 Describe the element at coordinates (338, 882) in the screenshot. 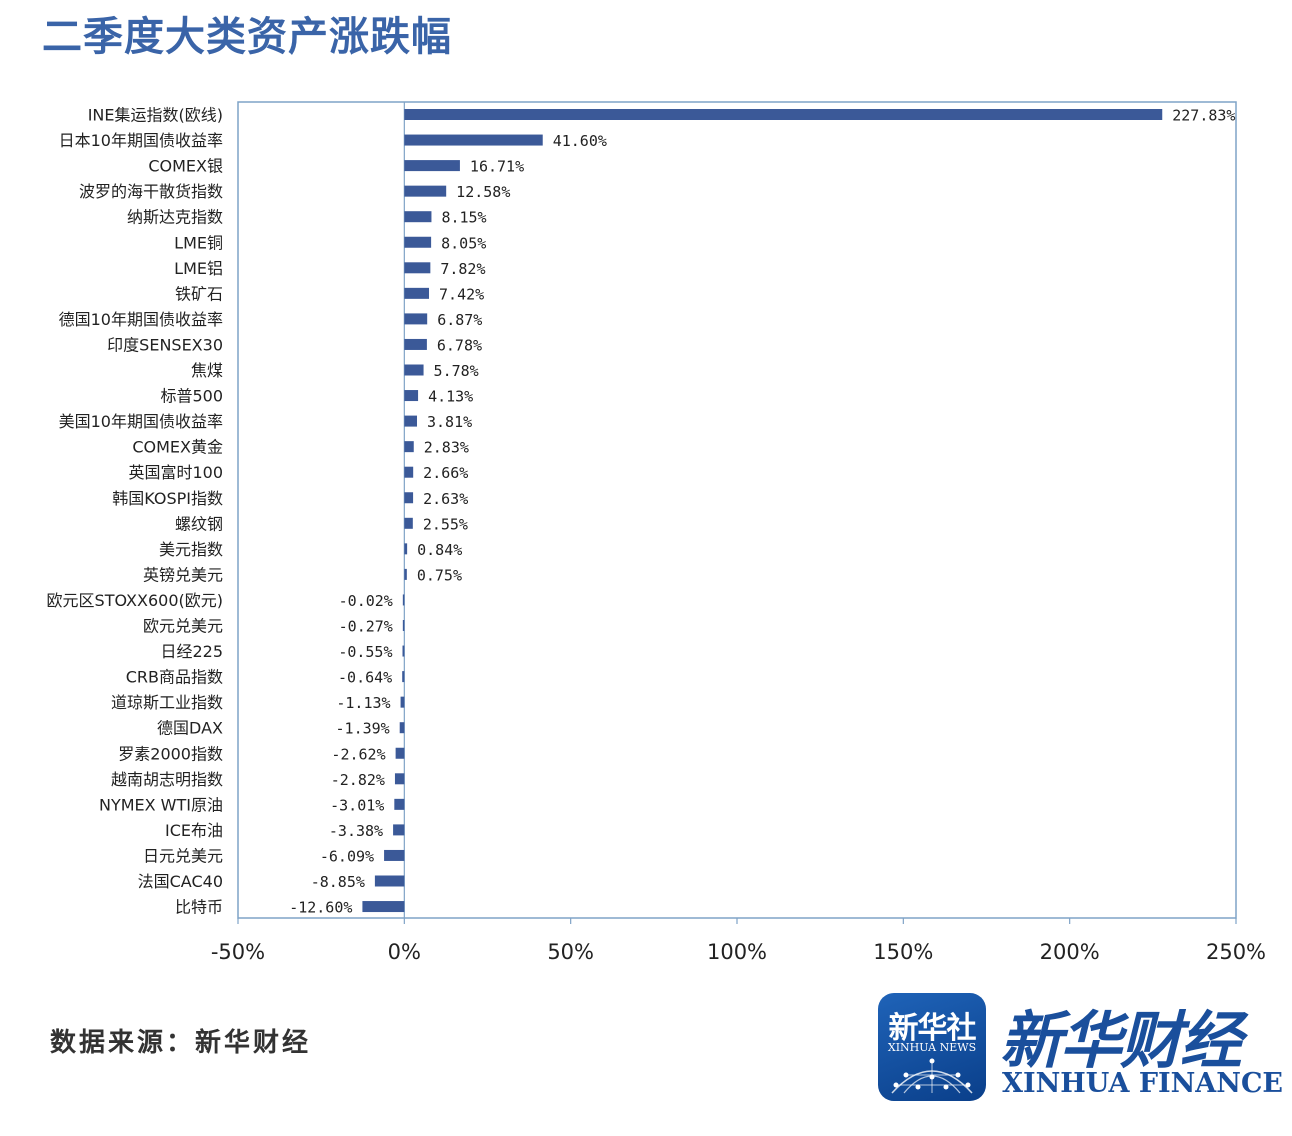

I see `data-label: -8.85%` at that location.